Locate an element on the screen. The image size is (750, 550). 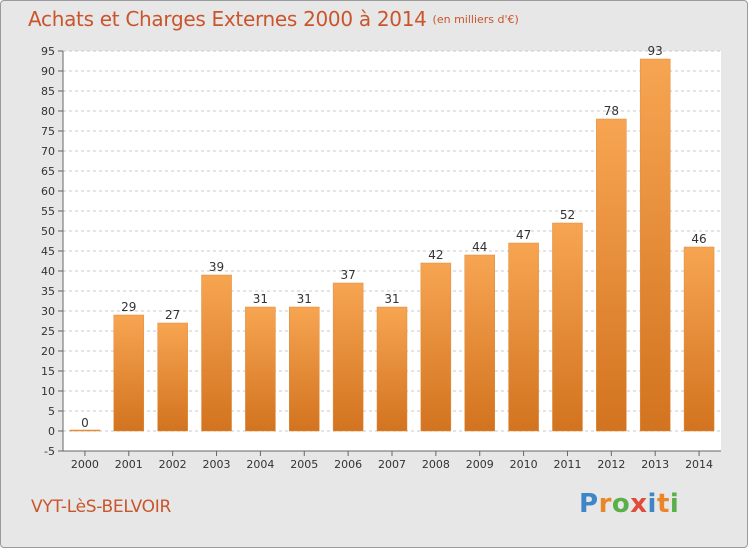
bar-2010 is located at coordinates (523, 337).